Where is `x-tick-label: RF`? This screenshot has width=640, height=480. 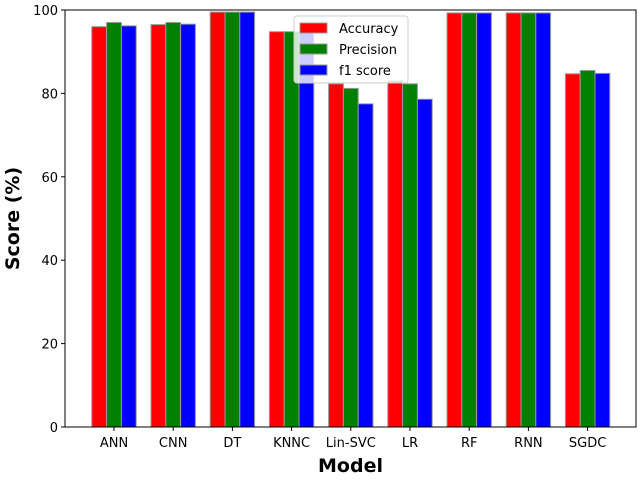
x-tick-label: RF is located at coordinates (469, 443).